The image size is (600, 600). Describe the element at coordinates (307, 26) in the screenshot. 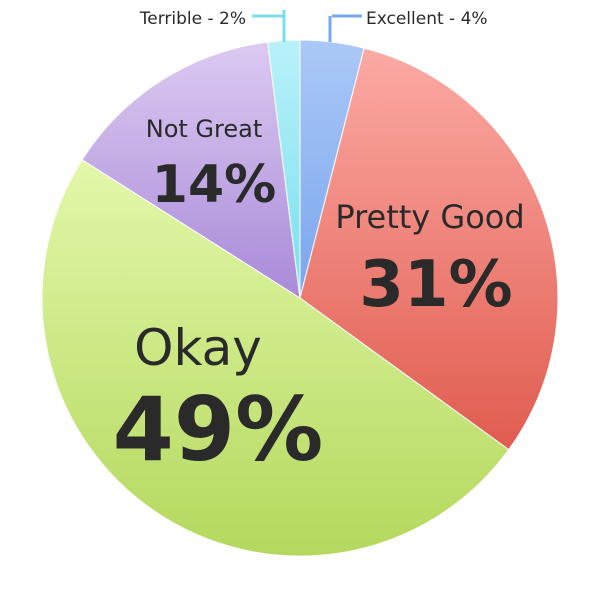

I see `callout-leaders` at that location.